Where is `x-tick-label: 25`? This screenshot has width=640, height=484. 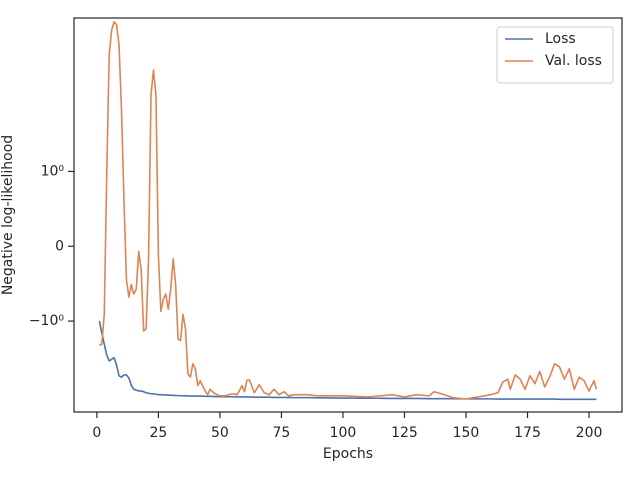 x-tick-label: 25 is located at coordinates (158, 433).